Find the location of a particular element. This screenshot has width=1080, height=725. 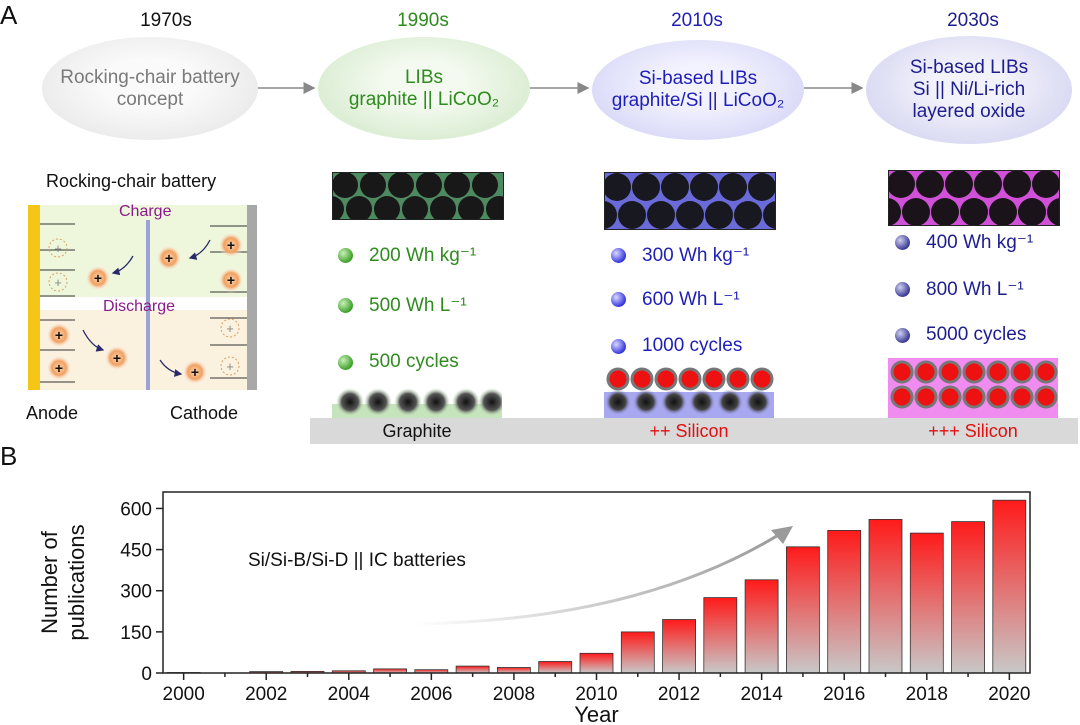

si-particle-layer is located at coordinates (973, 388).